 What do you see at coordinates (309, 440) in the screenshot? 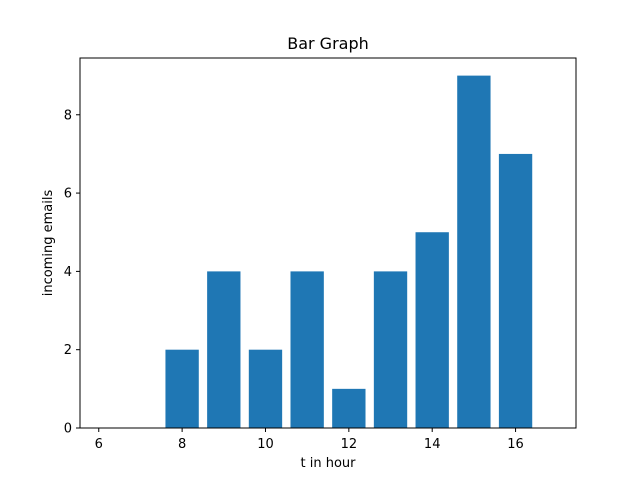
I see `x-axis-ticks: 6 8 10 12 14 16` at bounding box center [309, 440].